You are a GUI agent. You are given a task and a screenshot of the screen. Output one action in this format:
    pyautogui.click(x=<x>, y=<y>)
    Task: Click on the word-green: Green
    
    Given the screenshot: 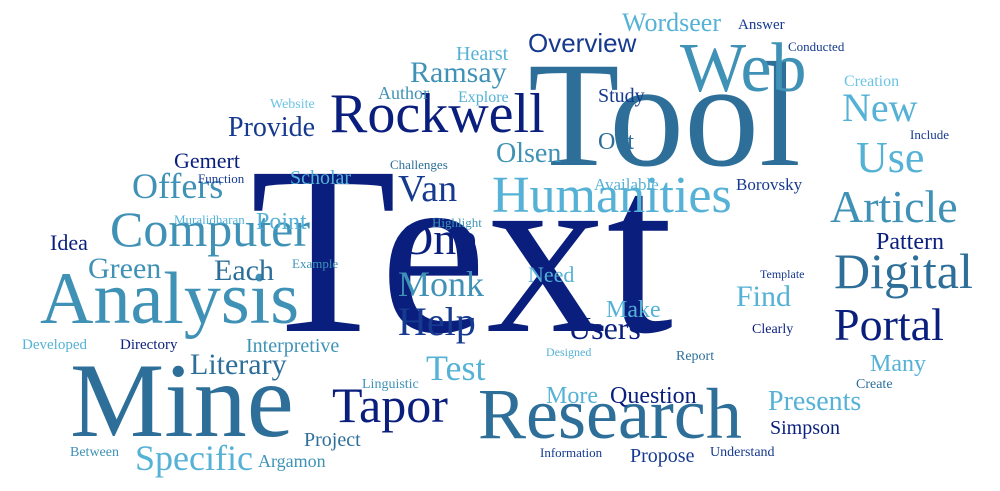 What is the action you would take?
    pyautogui.click(x=125, y=268)
    